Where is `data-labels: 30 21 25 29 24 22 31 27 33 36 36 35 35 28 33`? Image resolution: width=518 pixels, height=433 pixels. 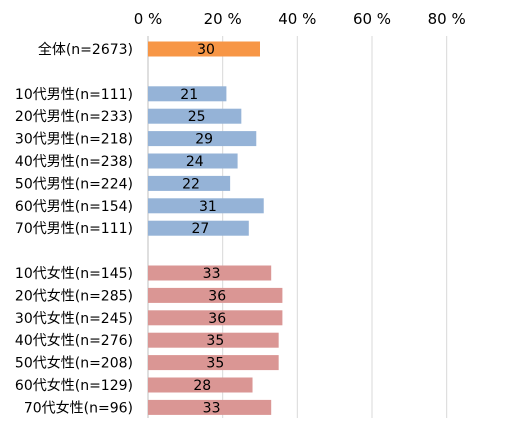
data-labels: 30 21 25 29 24 22 31 27 33 36 36 35 35 28 33 is located at coordinates (203, 229).